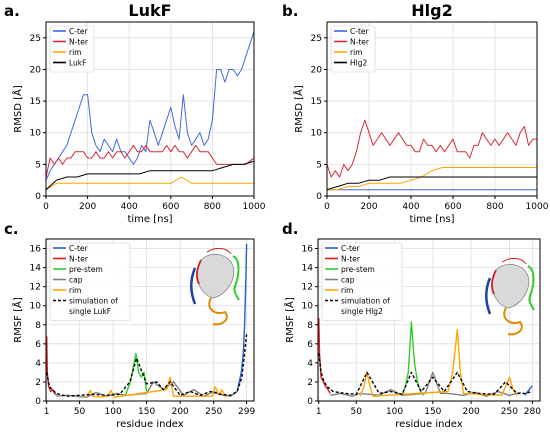  I want to click on y-tick-label: 16, so click(36, 250).